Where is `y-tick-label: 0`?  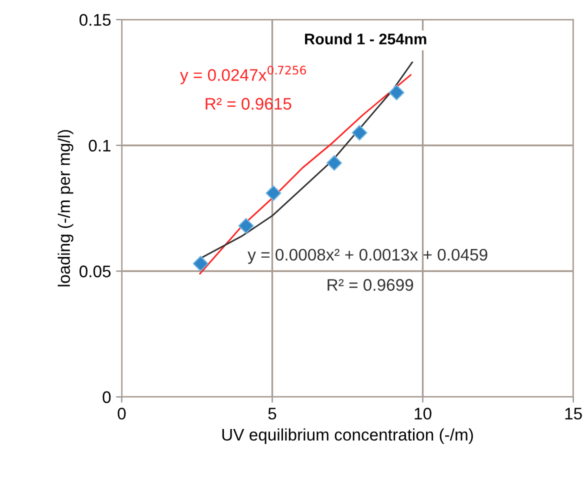 y-tick-label: 0 is located at coordinates (106, 397).